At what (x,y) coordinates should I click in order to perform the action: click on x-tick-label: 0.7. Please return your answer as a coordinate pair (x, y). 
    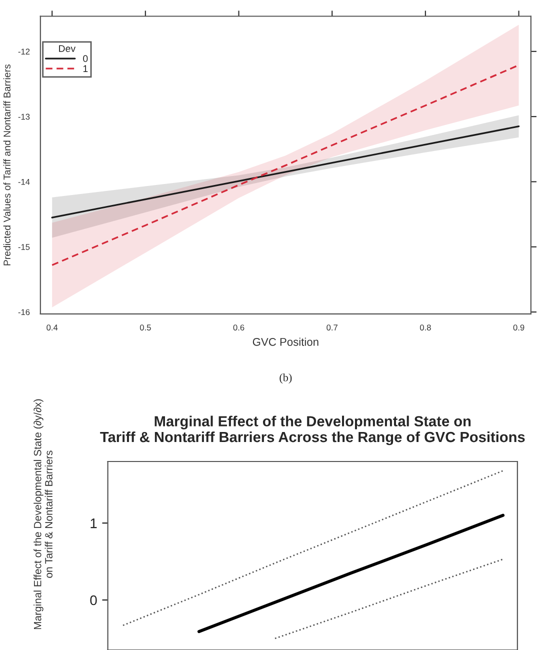
    Looking at the image, I should click on (332, 327).